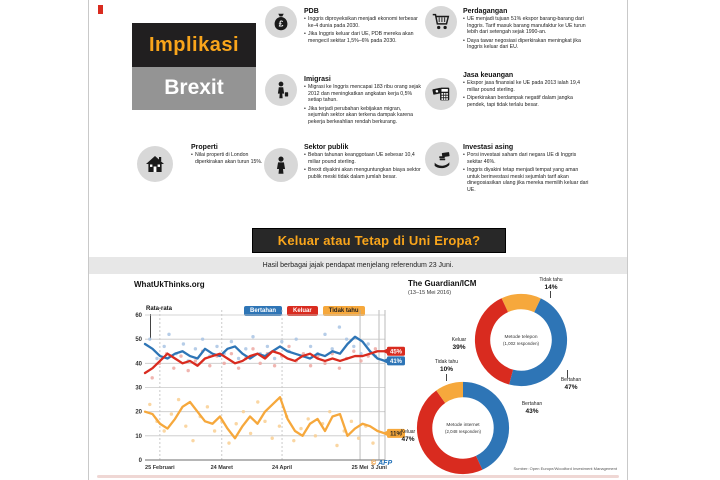 This screenshot has height=480, width=720. I want to click on svg-text: 25 Februari, so click(160, 468).